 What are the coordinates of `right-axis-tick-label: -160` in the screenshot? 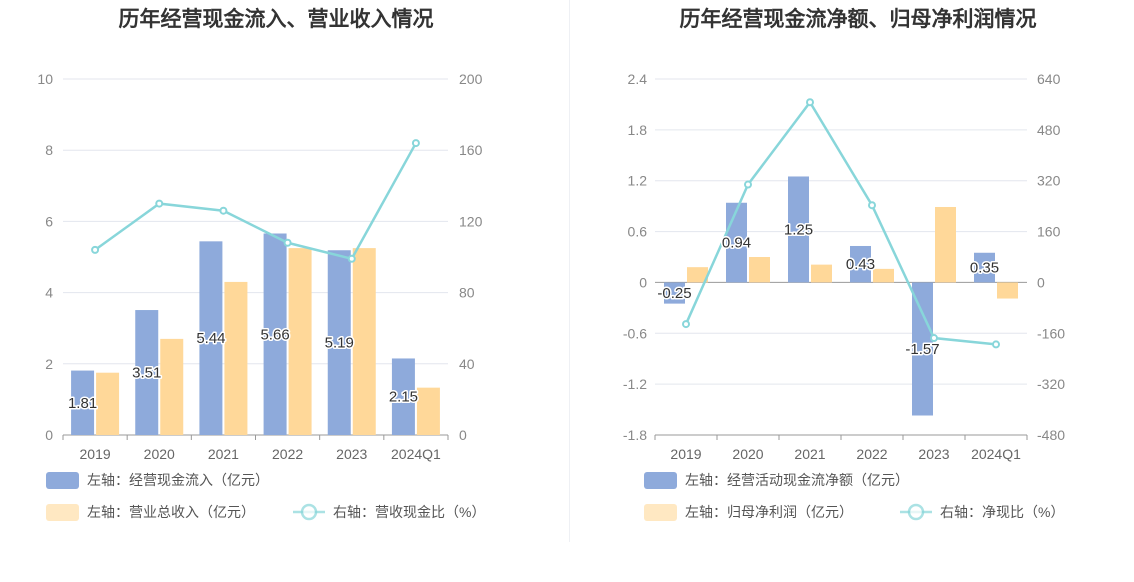 It's located at (1051, 333).